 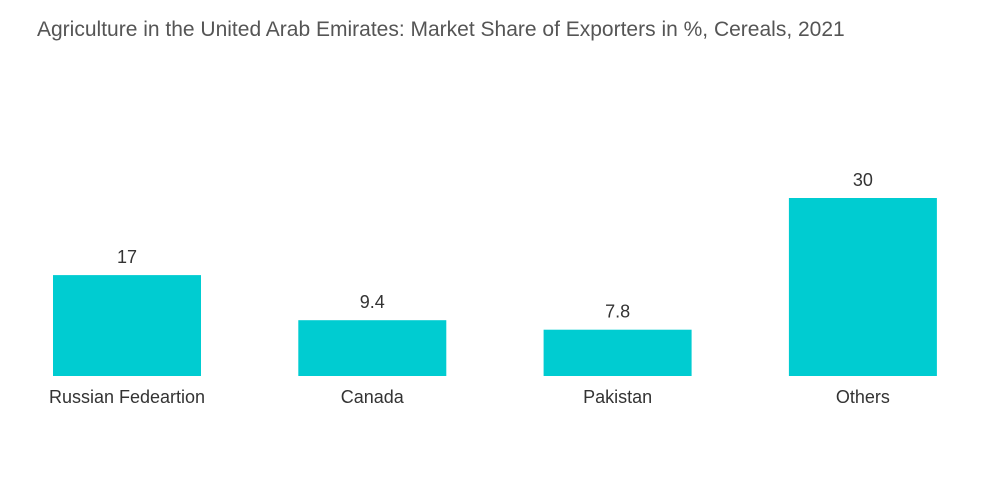 I want to click on value-label: 7.8, so click(x=617, y=312).